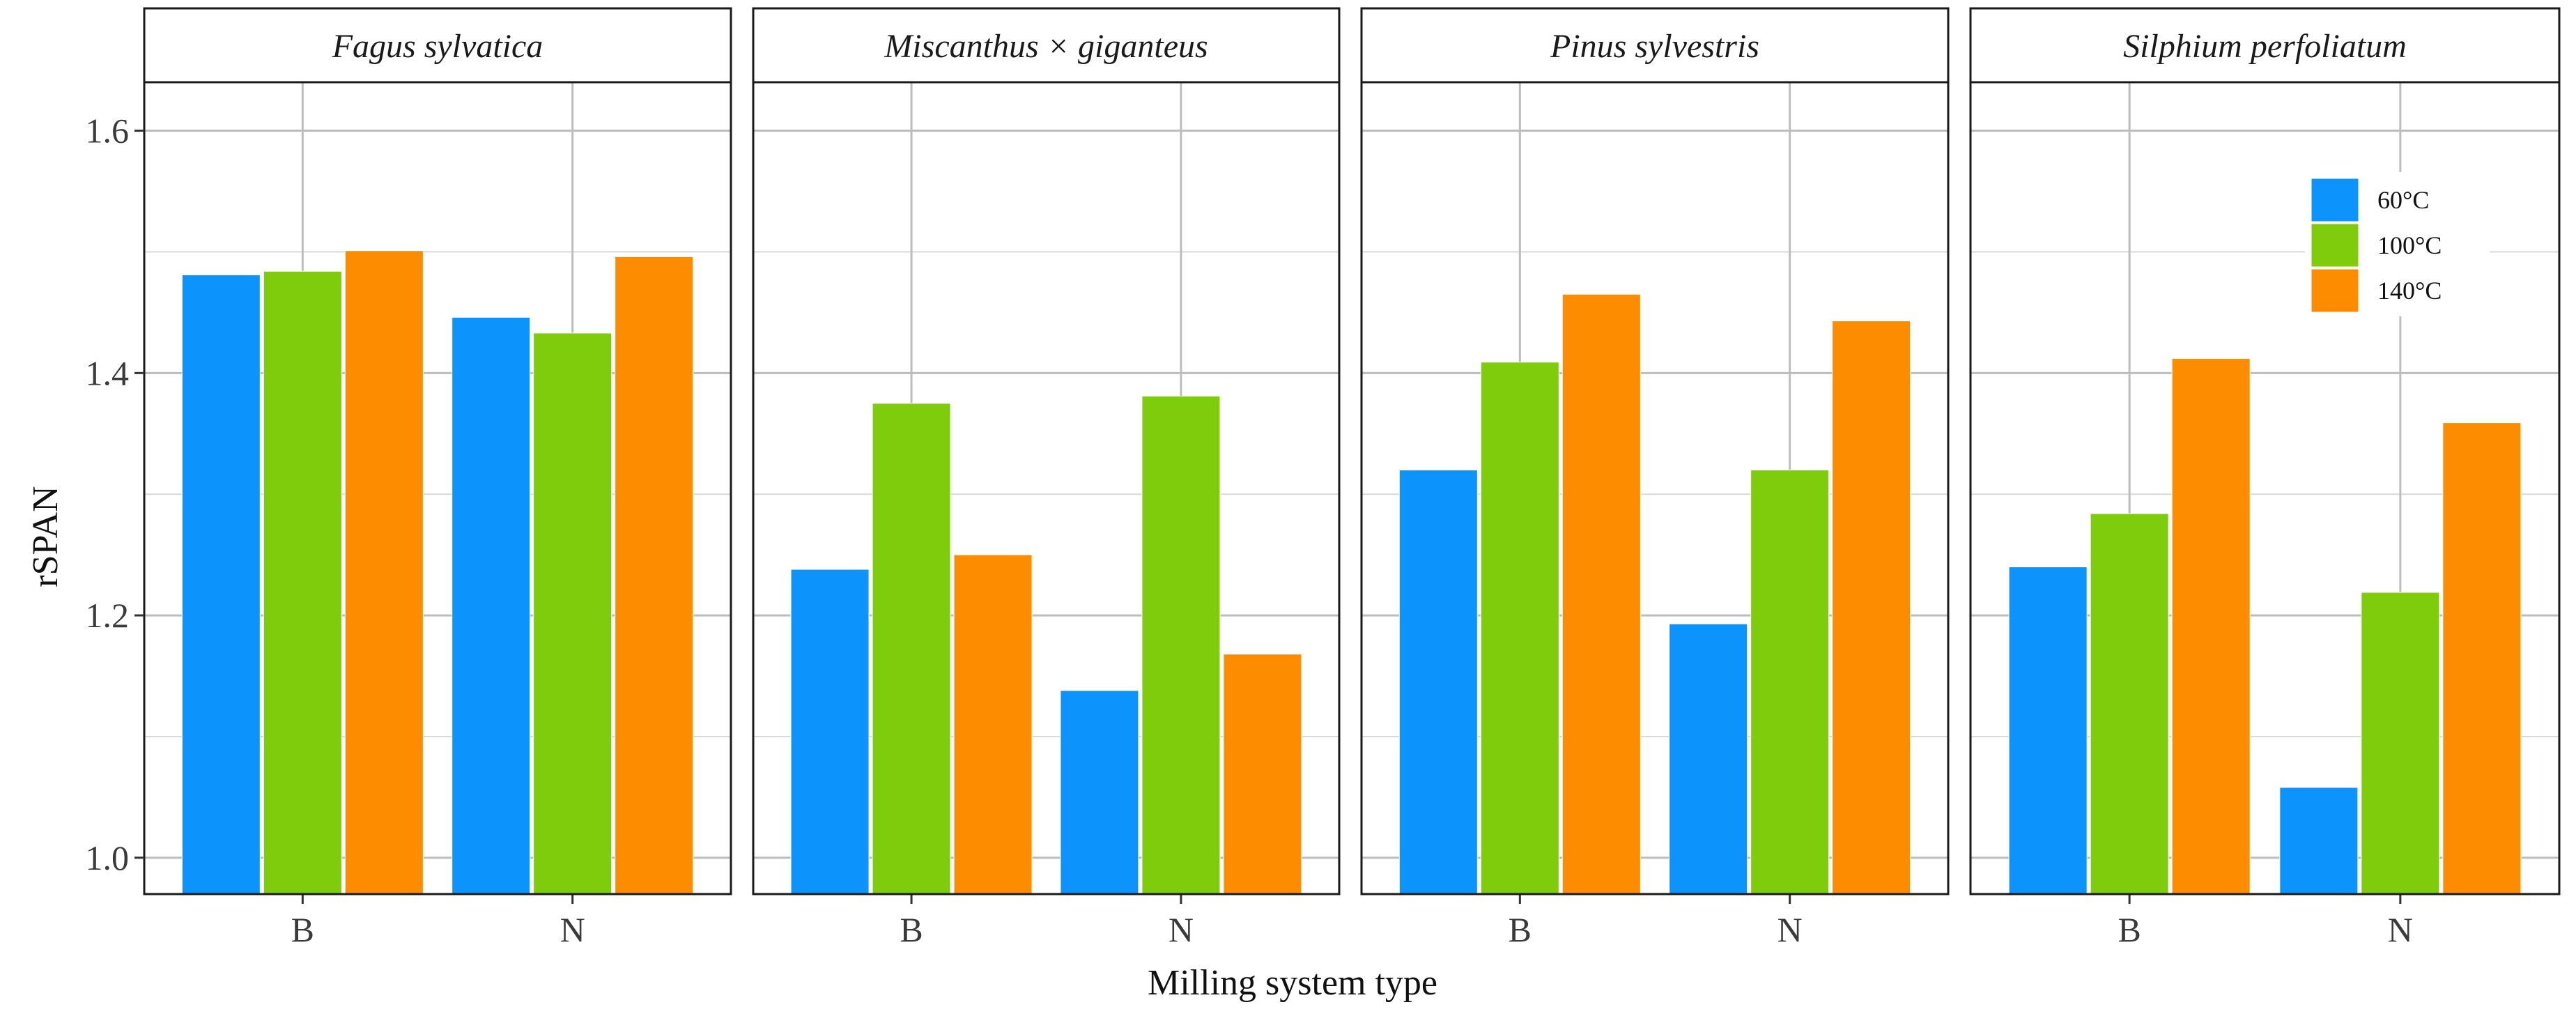  What do you see at coordinates (45, 536) in the screenshot?
I see `y-axis-title: rSPAN` at bounding box center [45, 536].